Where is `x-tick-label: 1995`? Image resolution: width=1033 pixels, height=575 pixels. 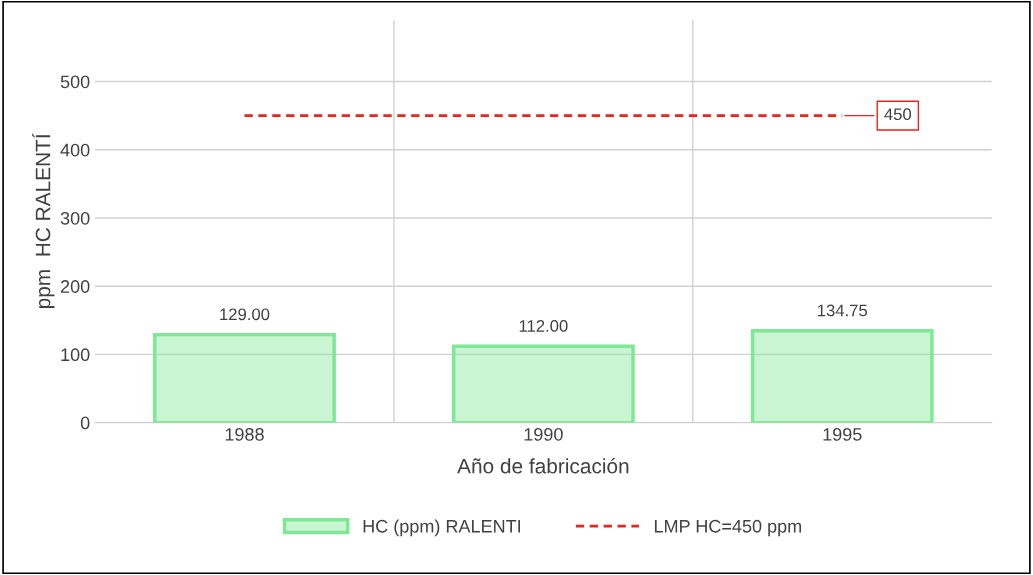
x-tick-label: 1995 is located at coordinates (842, 434).